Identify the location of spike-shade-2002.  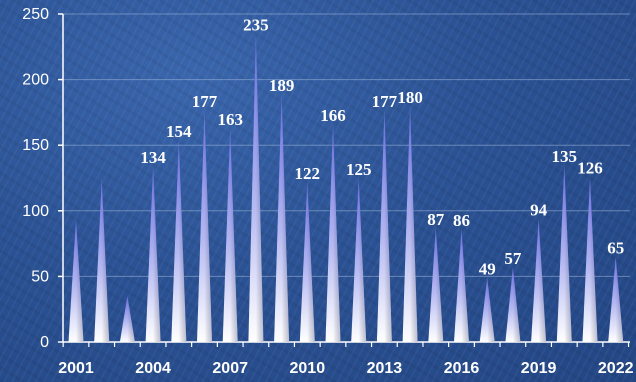
(102, 260).